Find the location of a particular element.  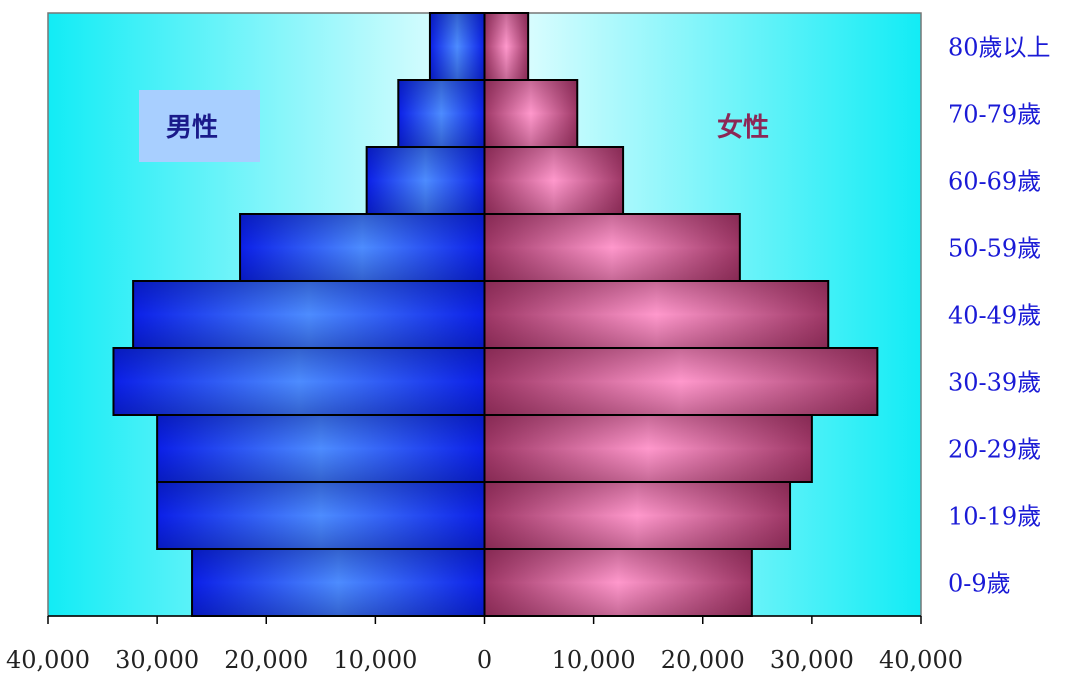

x-tick-label-3: 10,000 is located at coordinates (375, 660).